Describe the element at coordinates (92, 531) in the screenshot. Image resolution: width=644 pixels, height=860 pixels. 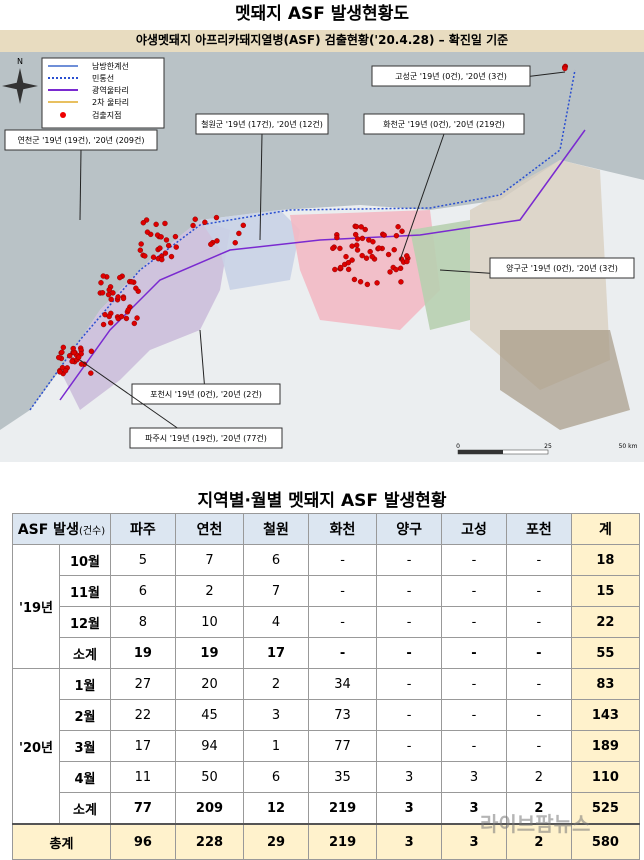
I see `corner-unit: (건수)` at that location.